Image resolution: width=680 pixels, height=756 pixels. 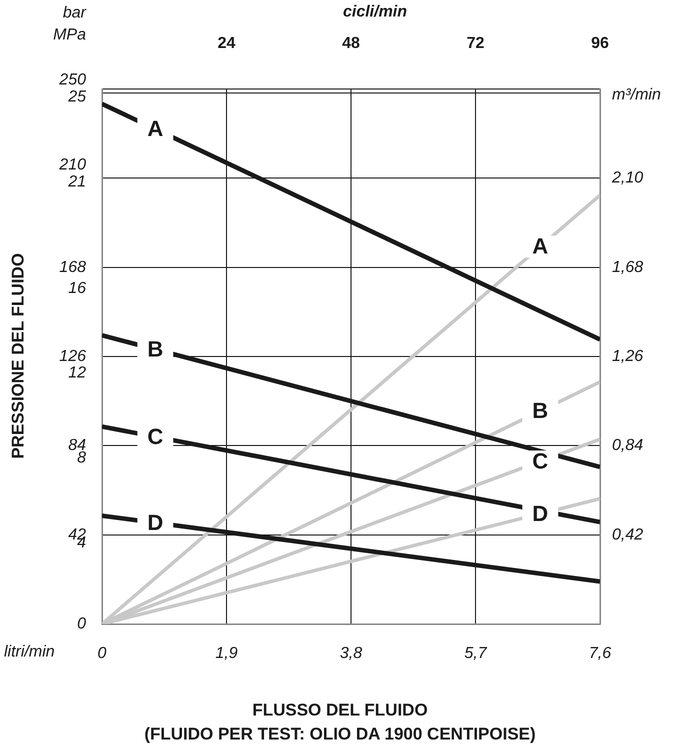 What do you see at coordinates (18, 356) in the screenshot?
I see `y-axis-title: PRESSIONE DEL FLUIDO` at bounding box center [18, 356].